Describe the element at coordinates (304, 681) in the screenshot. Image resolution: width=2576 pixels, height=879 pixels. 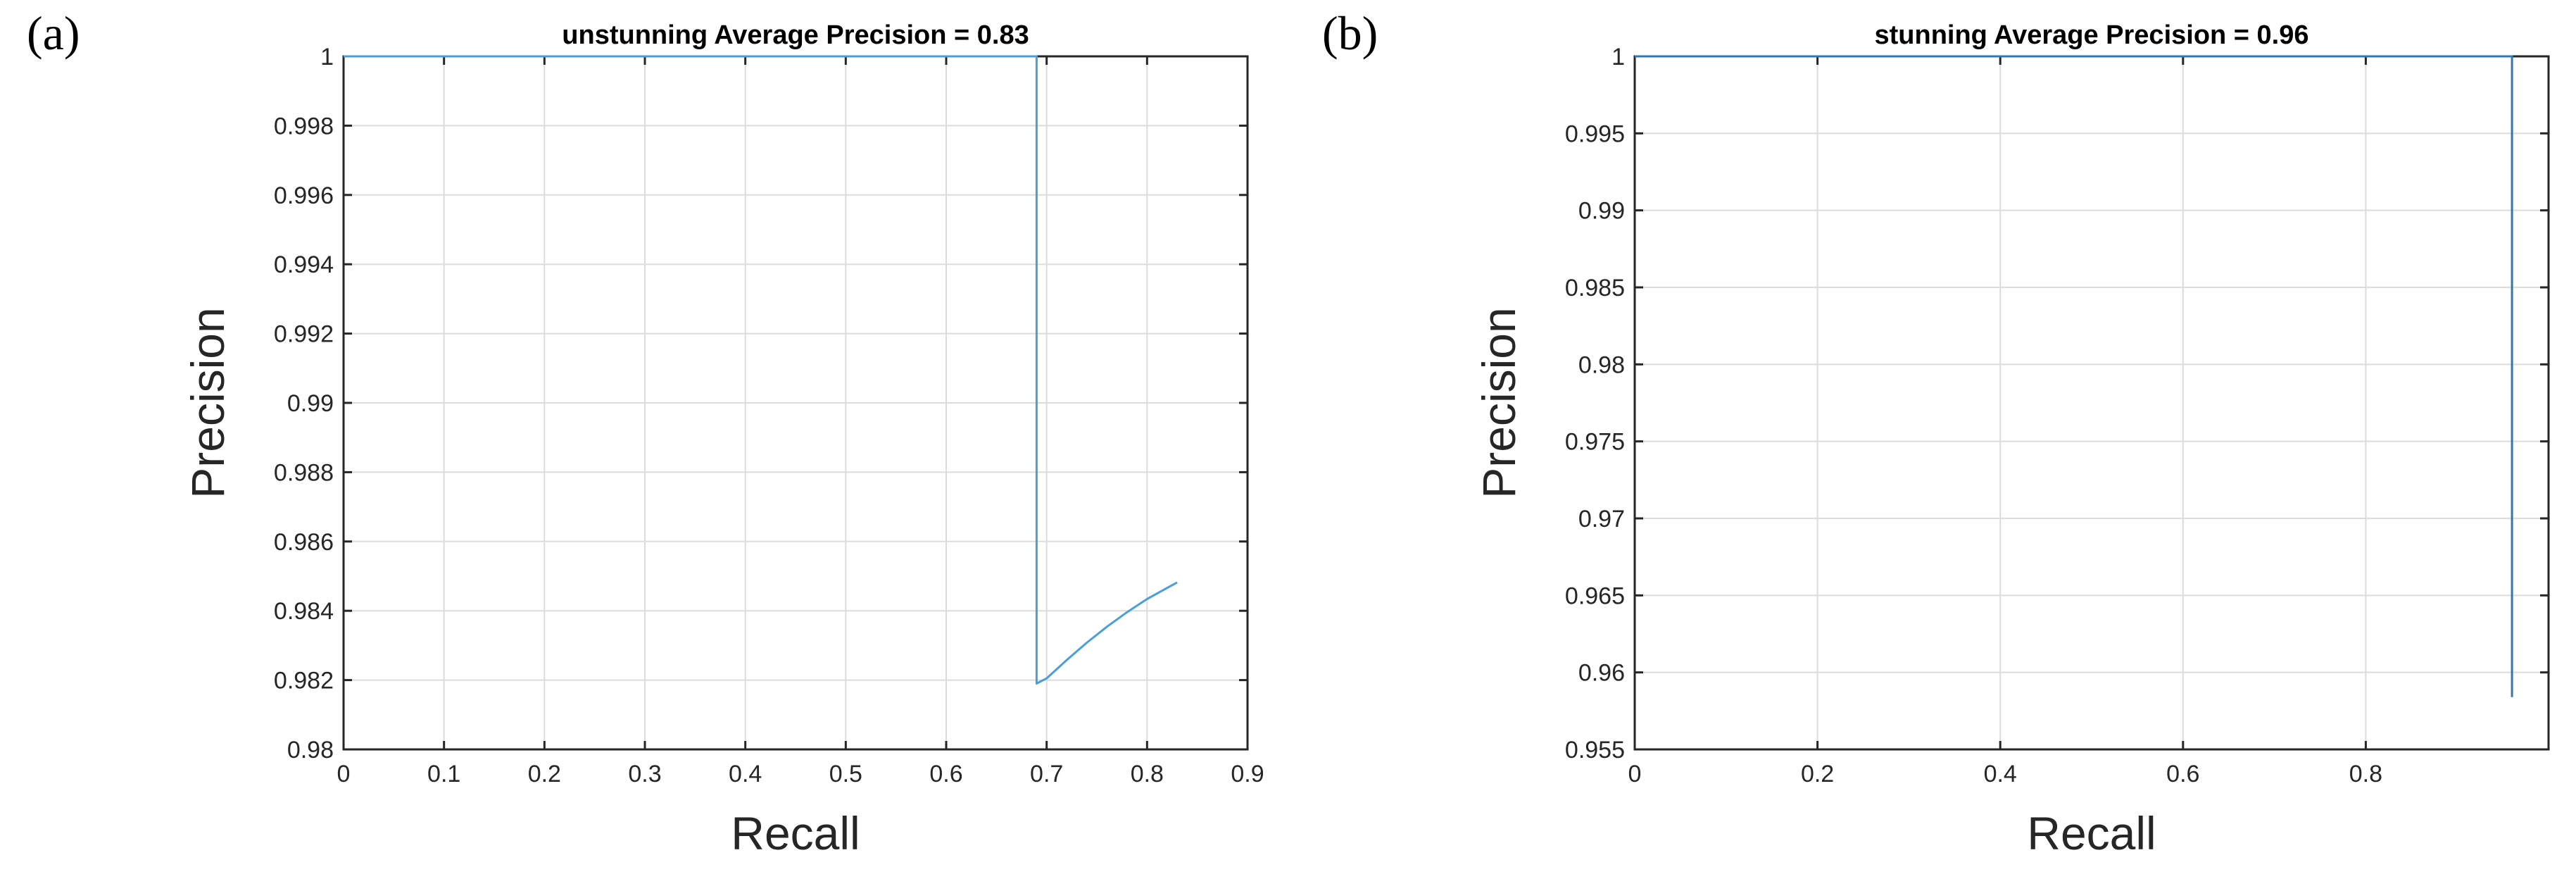
I see `y-tick-label: 0.982` at that location.